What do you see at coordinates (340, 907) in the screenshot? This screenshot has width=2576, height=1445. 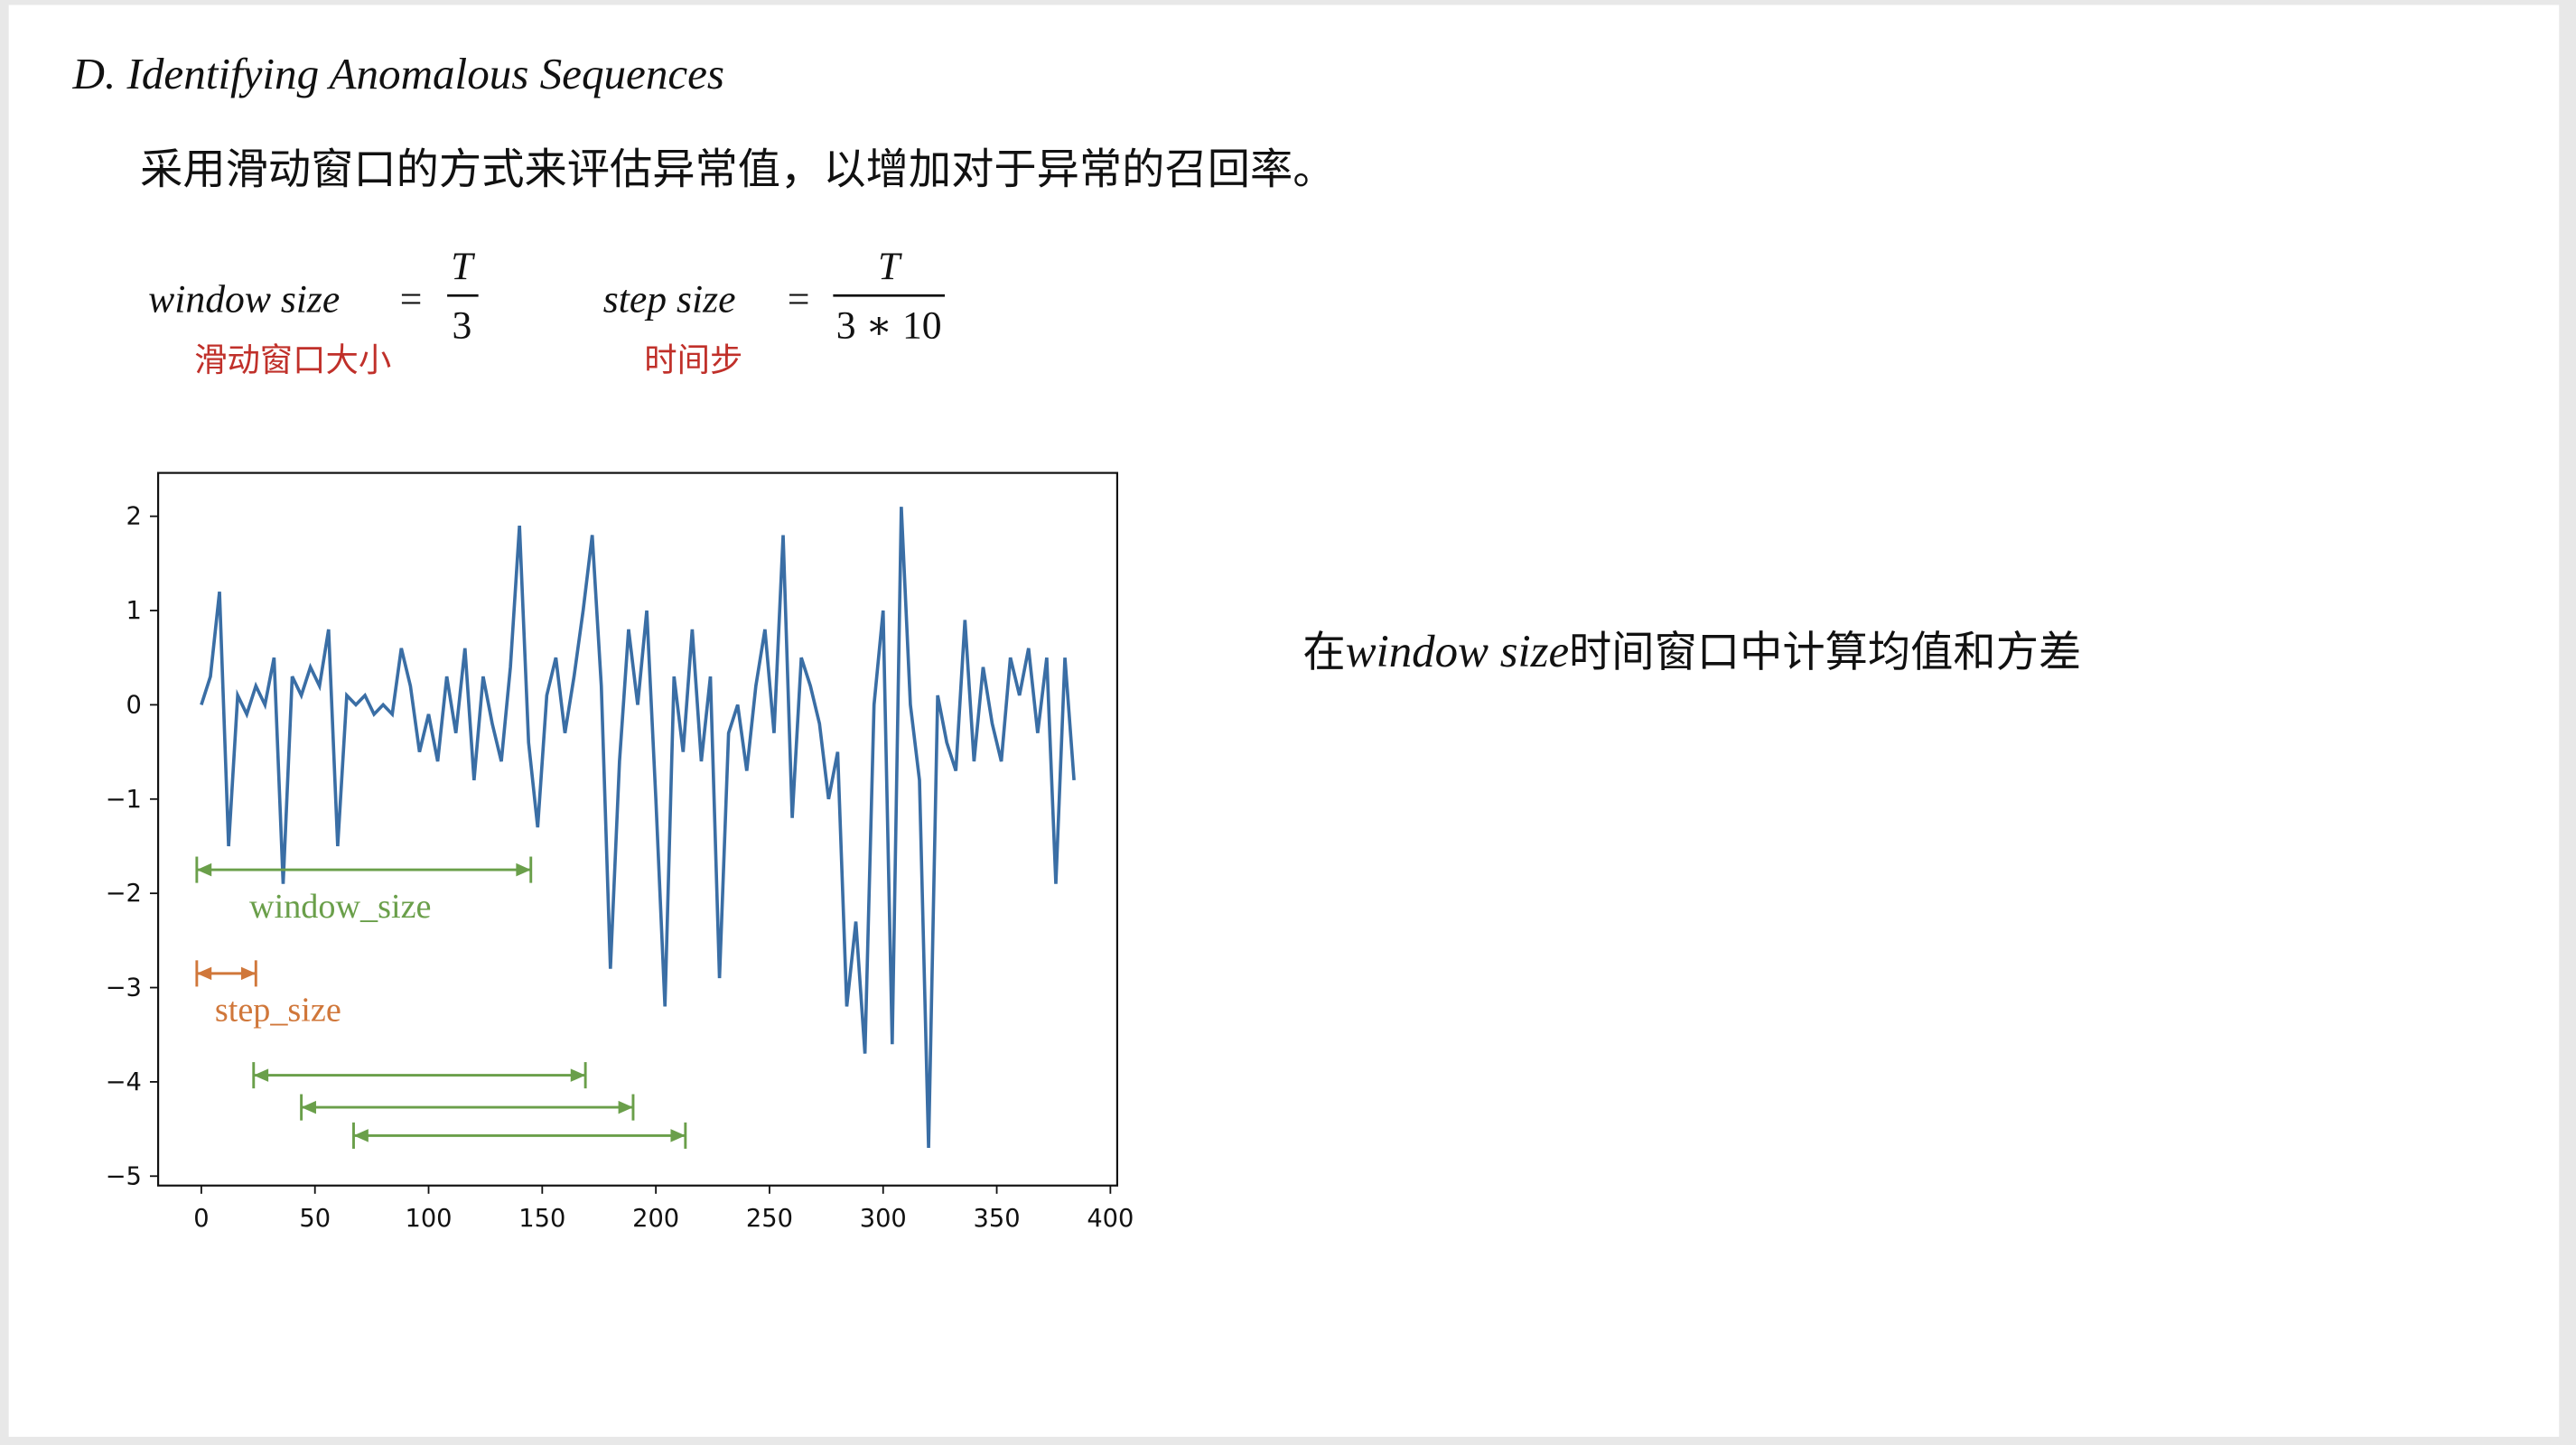 I see `interval-label: window_size` at bounding box center [340, 907].